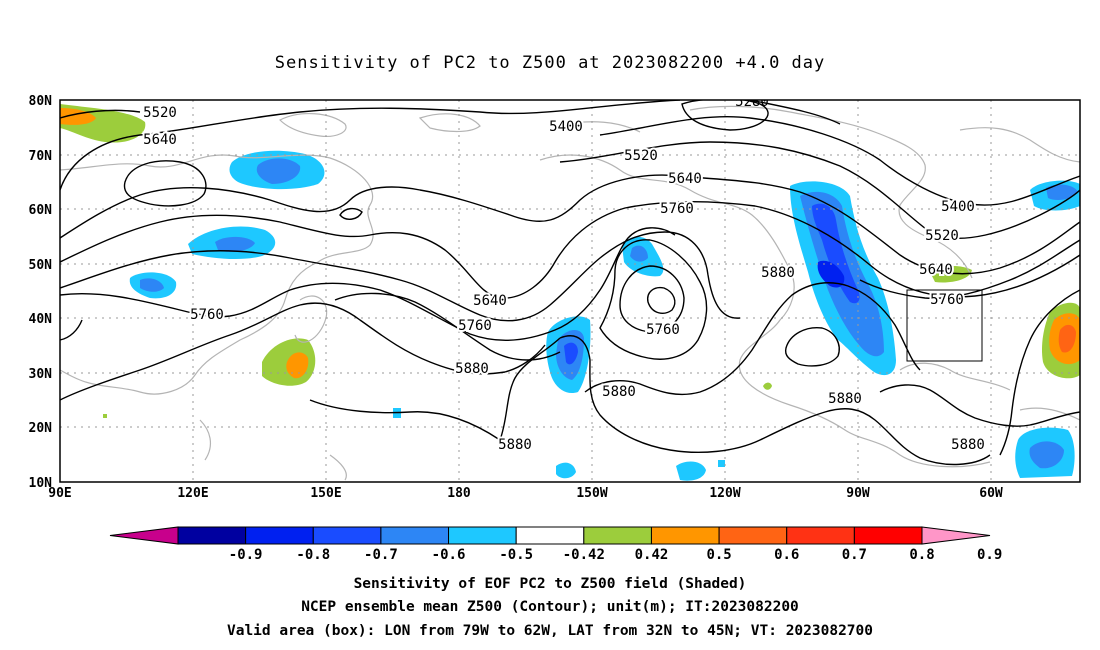  Describe the element at coordinates (41, 101) in the screenshot. I see `lat-label: 80N` at that location.